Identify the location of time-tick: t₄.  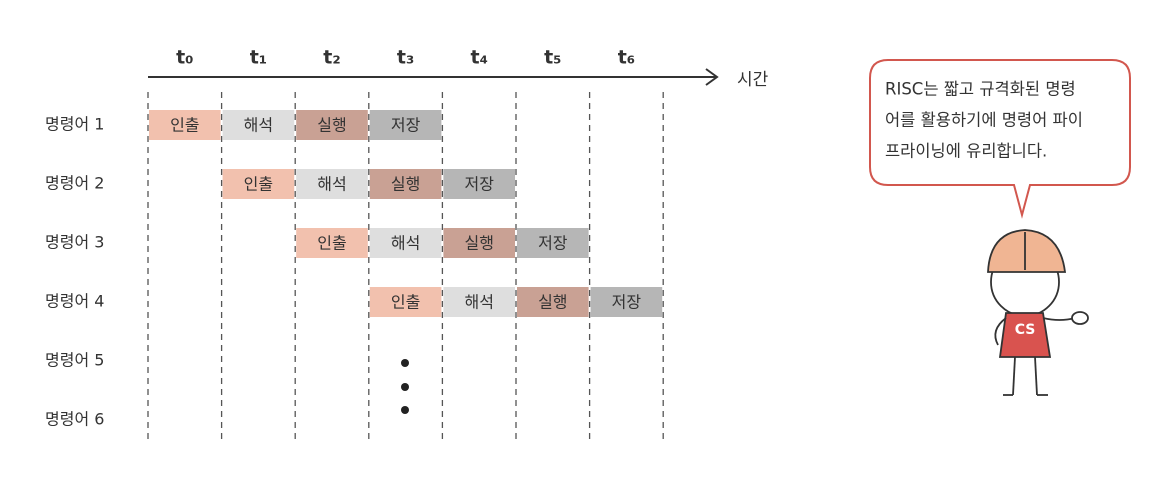
(478, 58).